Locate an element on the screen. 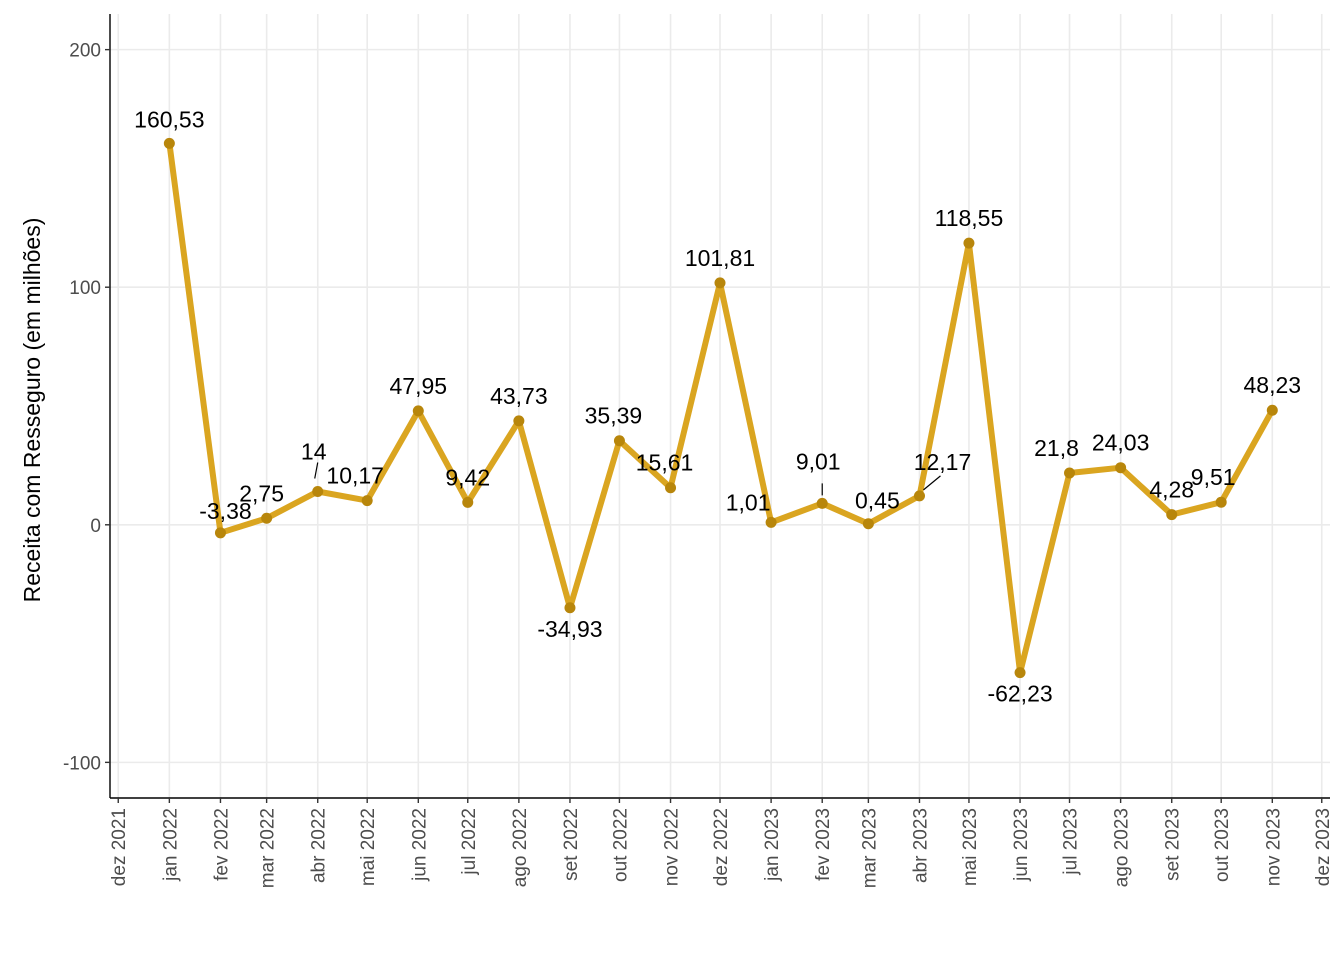 Image resolution: width=1344 pixels, height=960 pixels. x-tick-label: jul 2022 is located at coordinates (469, 842).